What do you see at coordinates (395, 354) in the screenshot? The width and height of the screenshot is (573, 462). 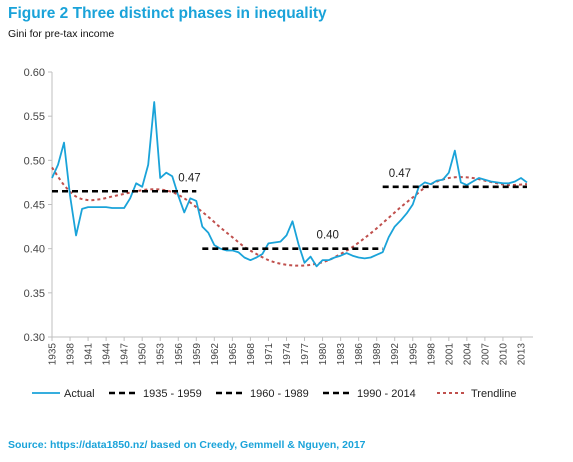 I see `x-tick-label: 1992` at bounding box center [395, 354].